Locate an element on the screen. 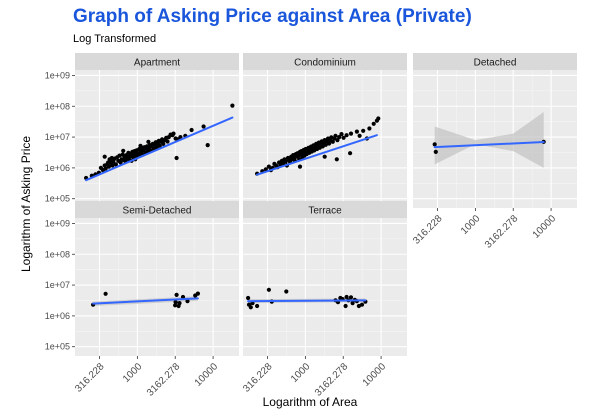  facet-strip-label: Apartment is located at coordinates (157, 63).